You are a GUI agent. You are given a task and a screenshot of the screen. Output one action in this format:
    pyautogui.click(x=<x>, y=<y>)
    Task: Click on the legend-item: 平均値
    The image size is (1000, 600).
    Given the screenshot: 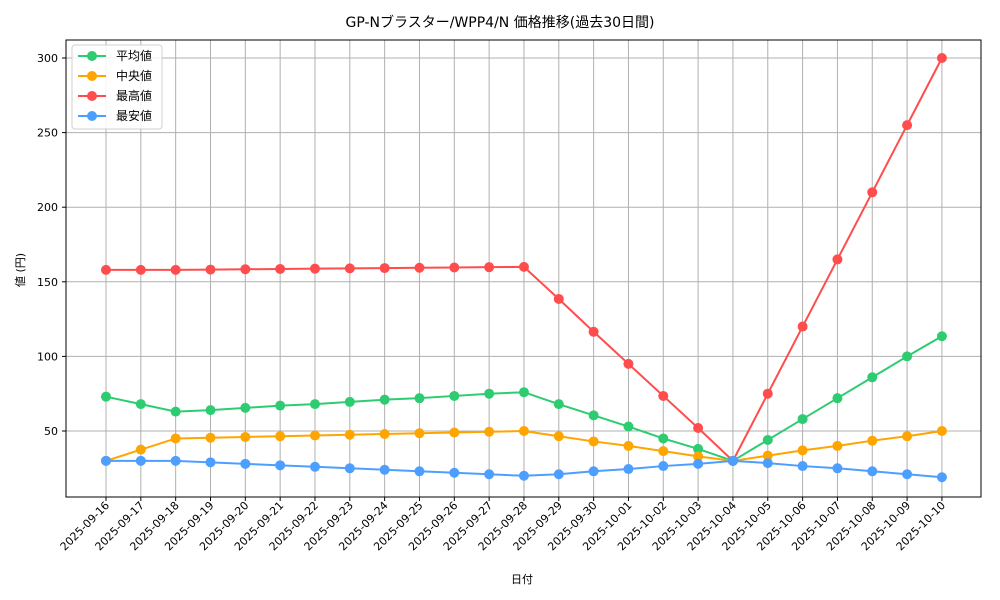 What is the action you would take?
    pyautogui.click(x=115, y=55)
    